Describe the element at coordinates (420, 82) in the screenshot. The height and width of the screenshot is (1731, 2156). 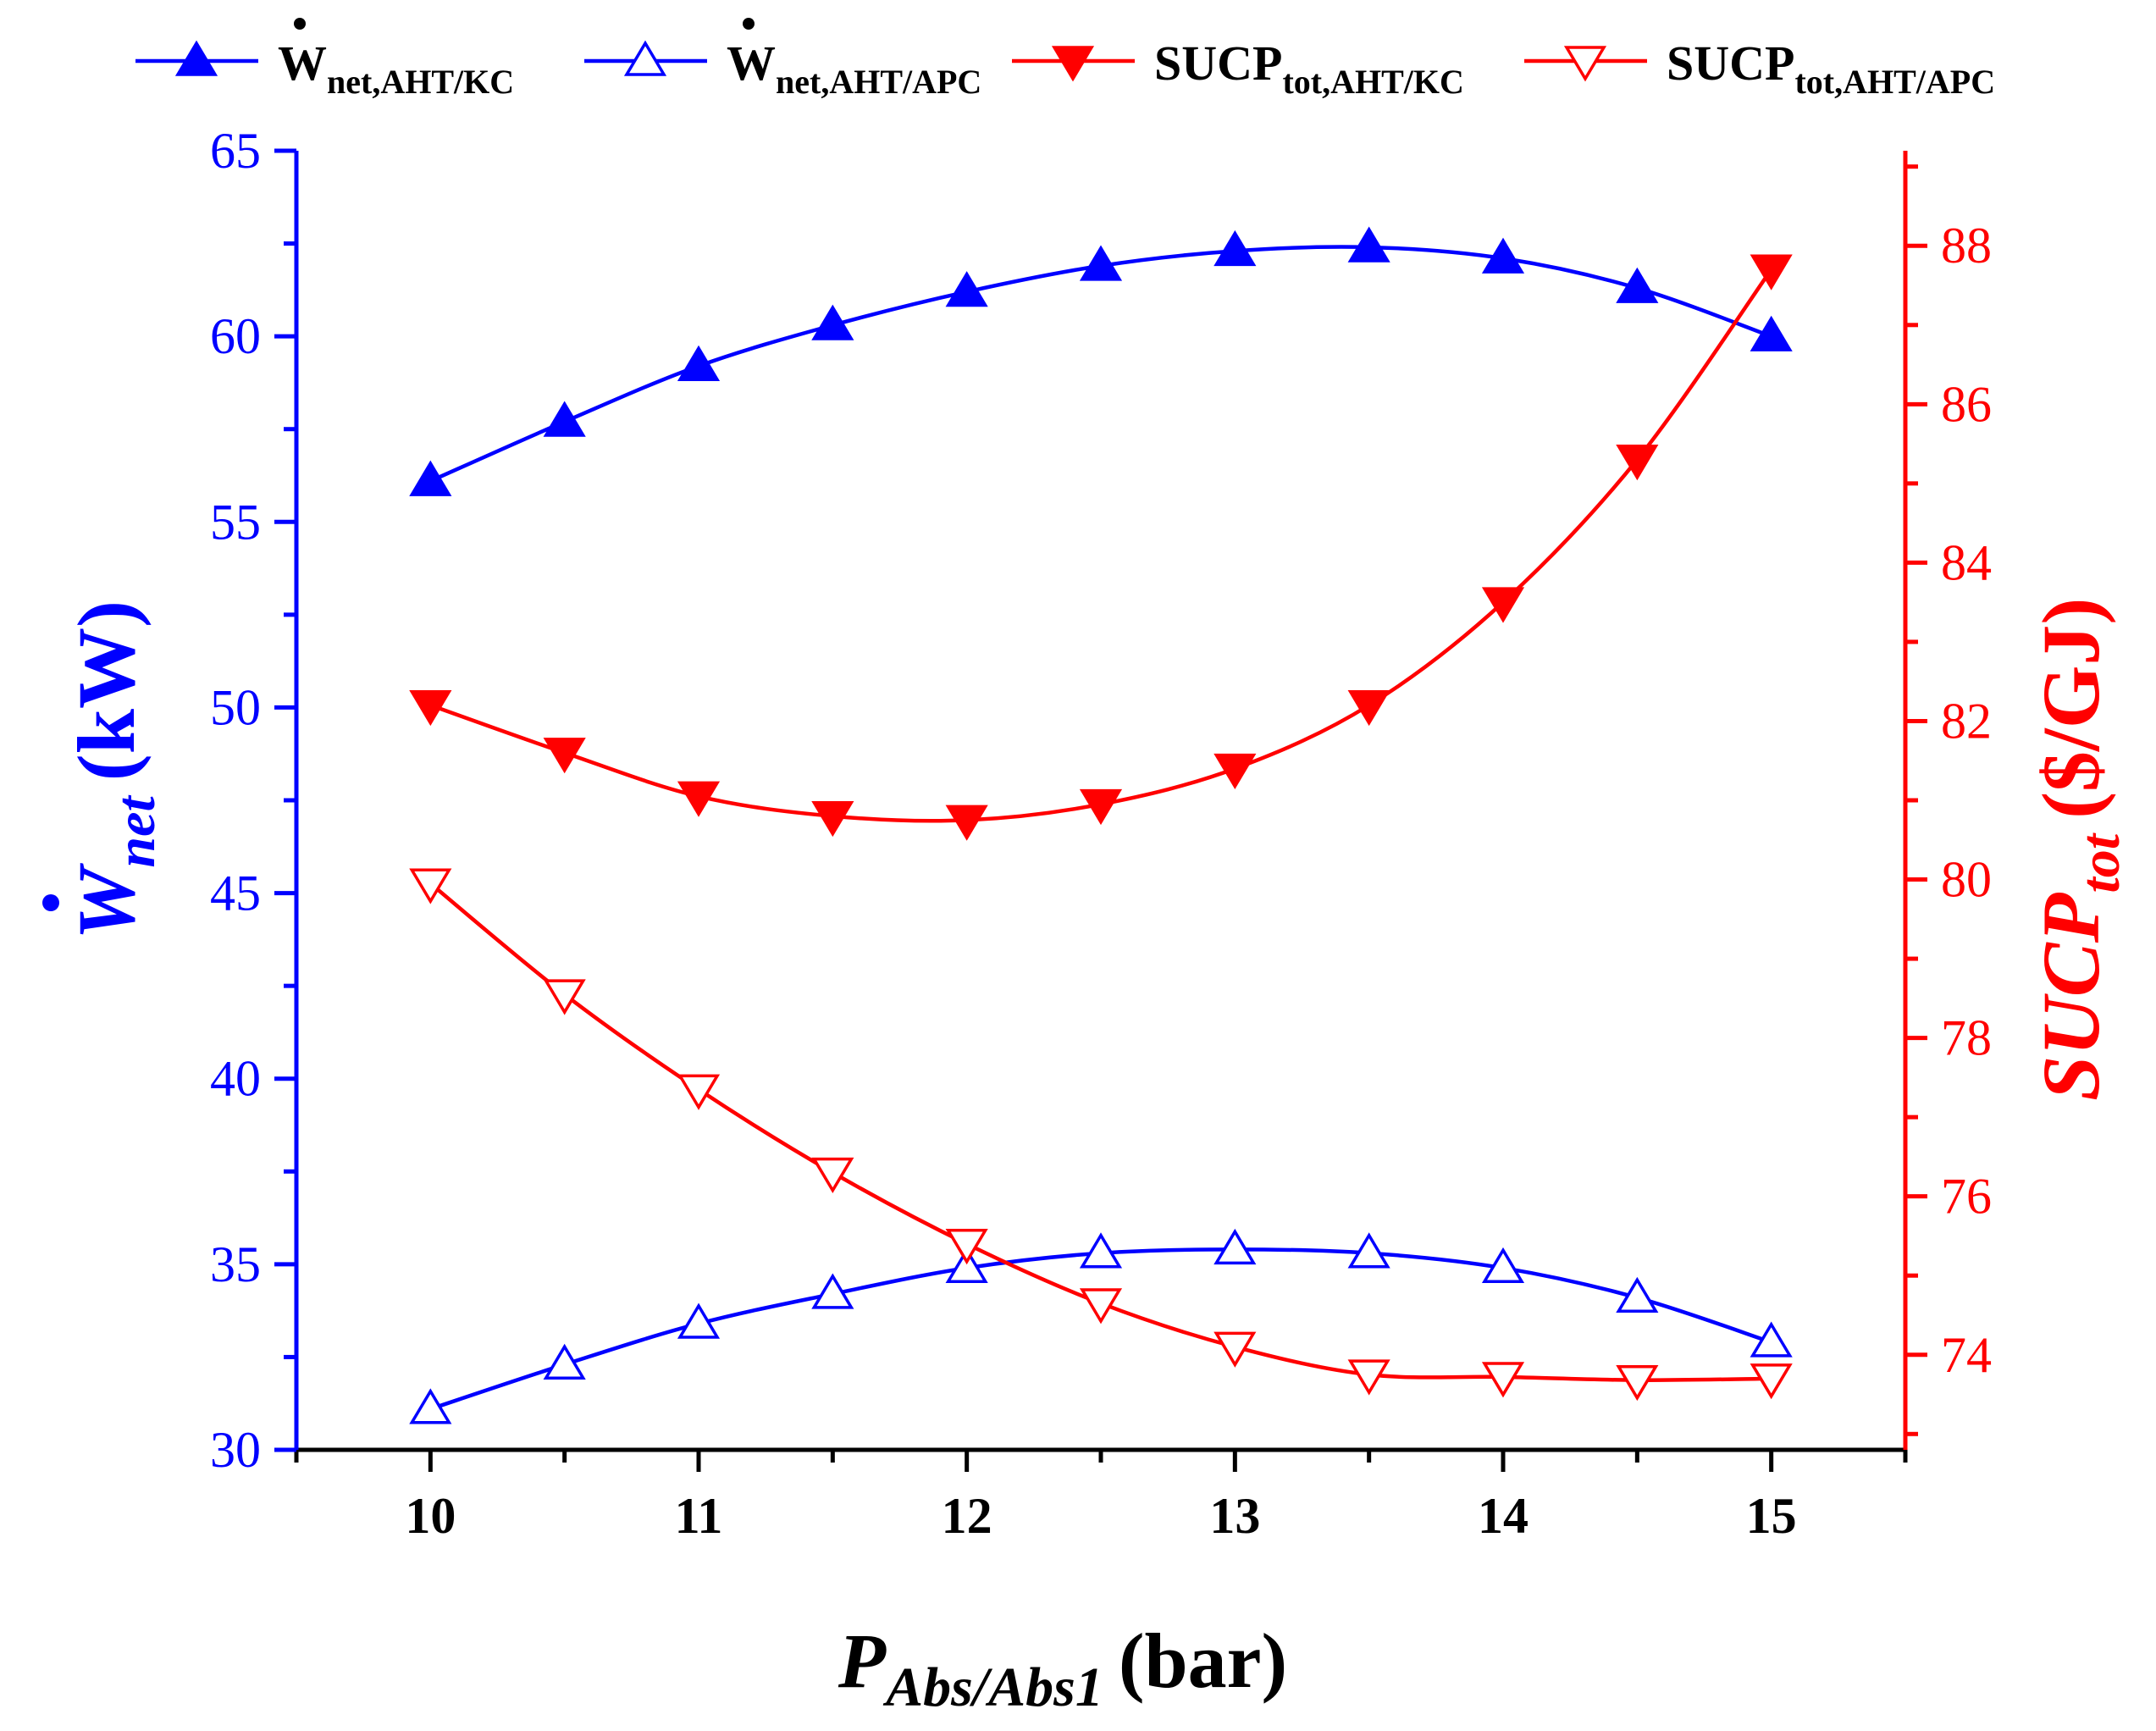
I see `legend-label-sub: net,AHT/KC` at that location.